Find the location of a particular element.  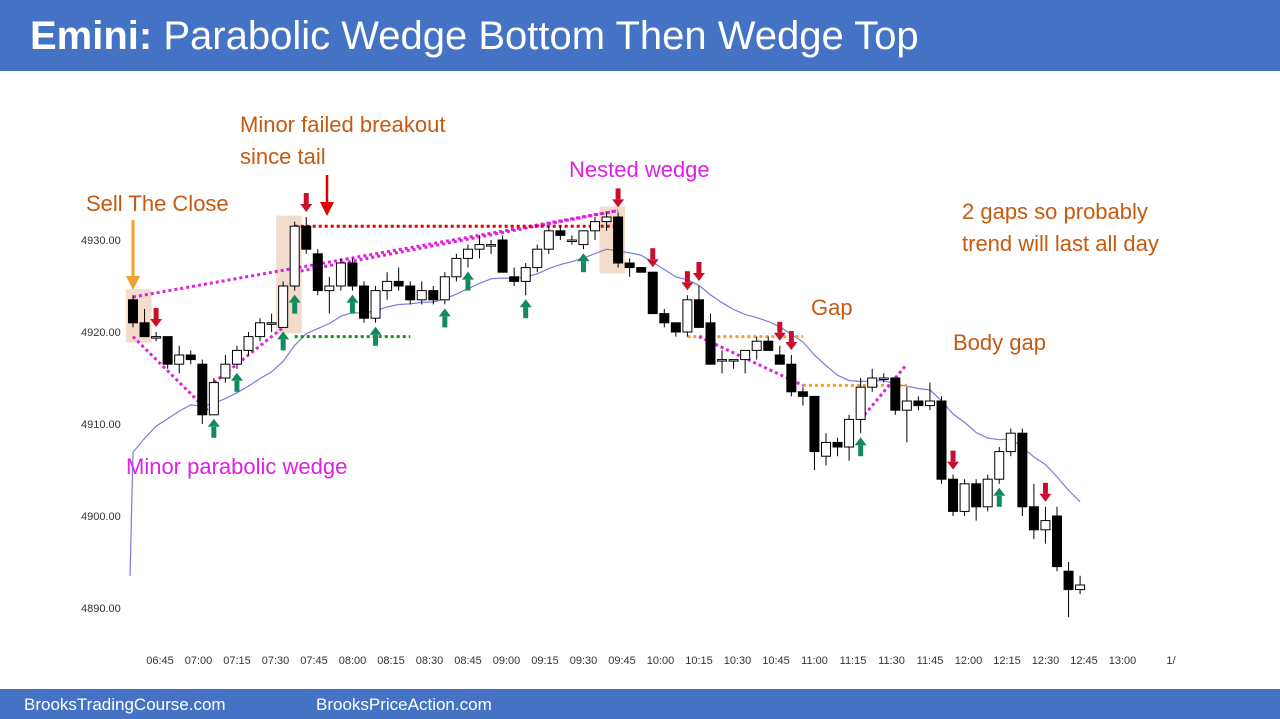

x-tick-label: 09:15 is located at coordinates (545, 661).